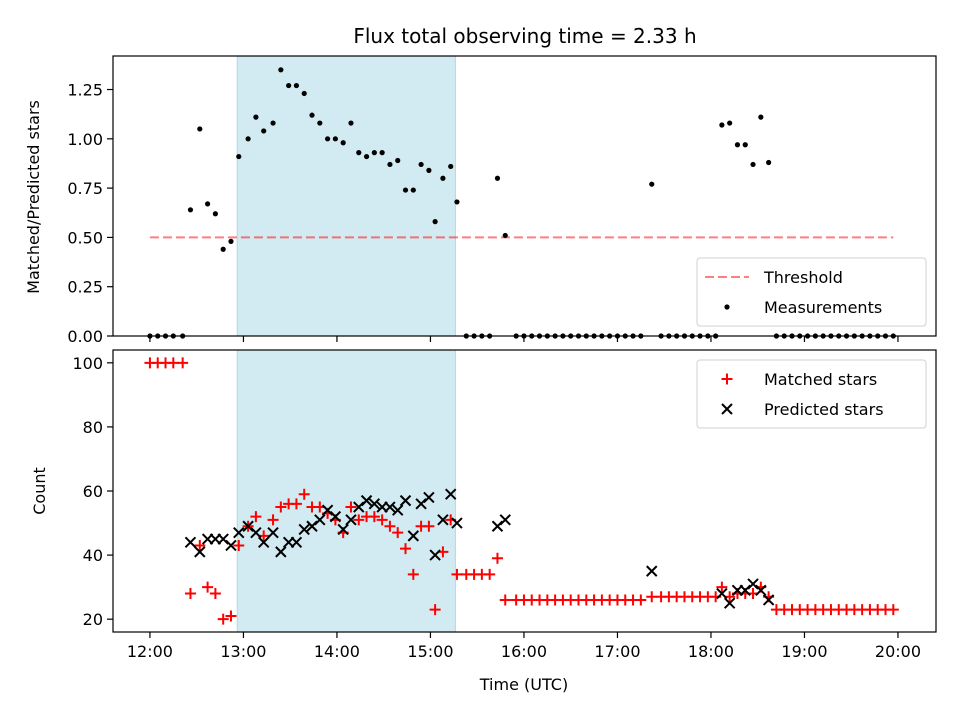  I want to click on bottom-y-tick-label: 80, so click(93, 427).